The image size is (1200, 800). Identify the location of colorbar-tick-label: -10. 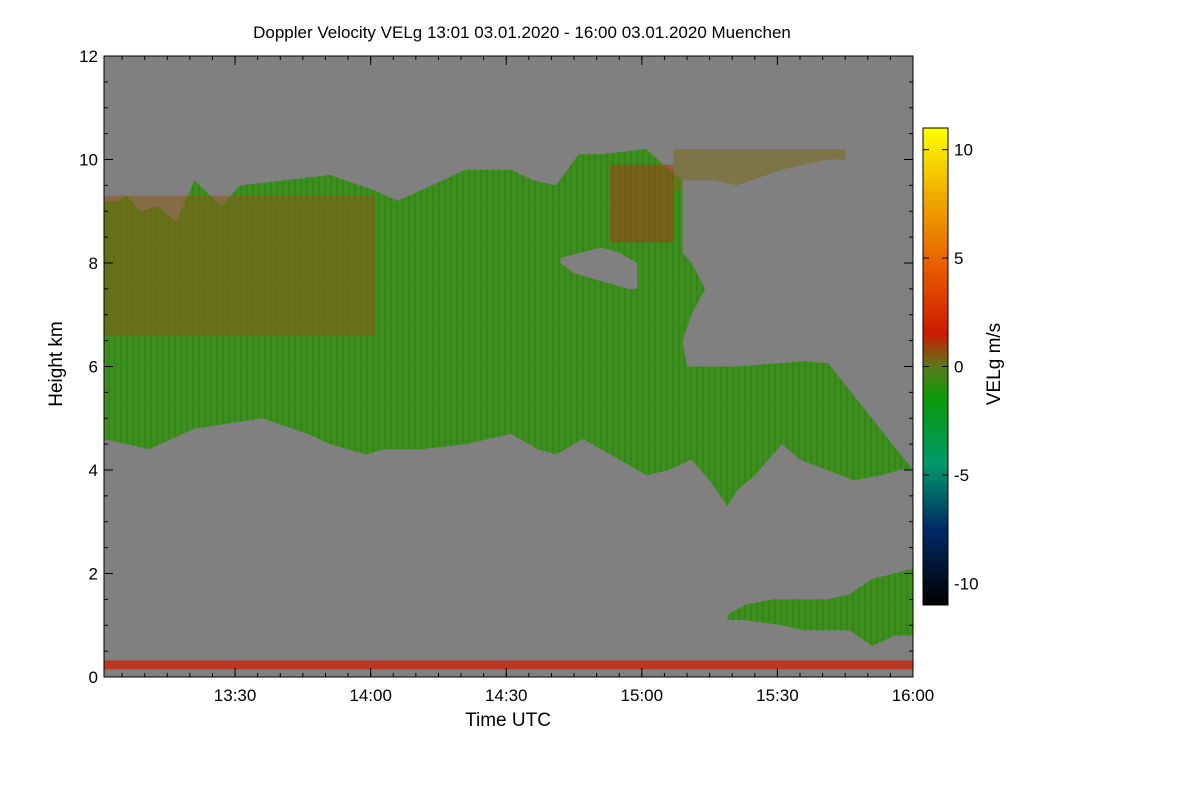
(966, 583).